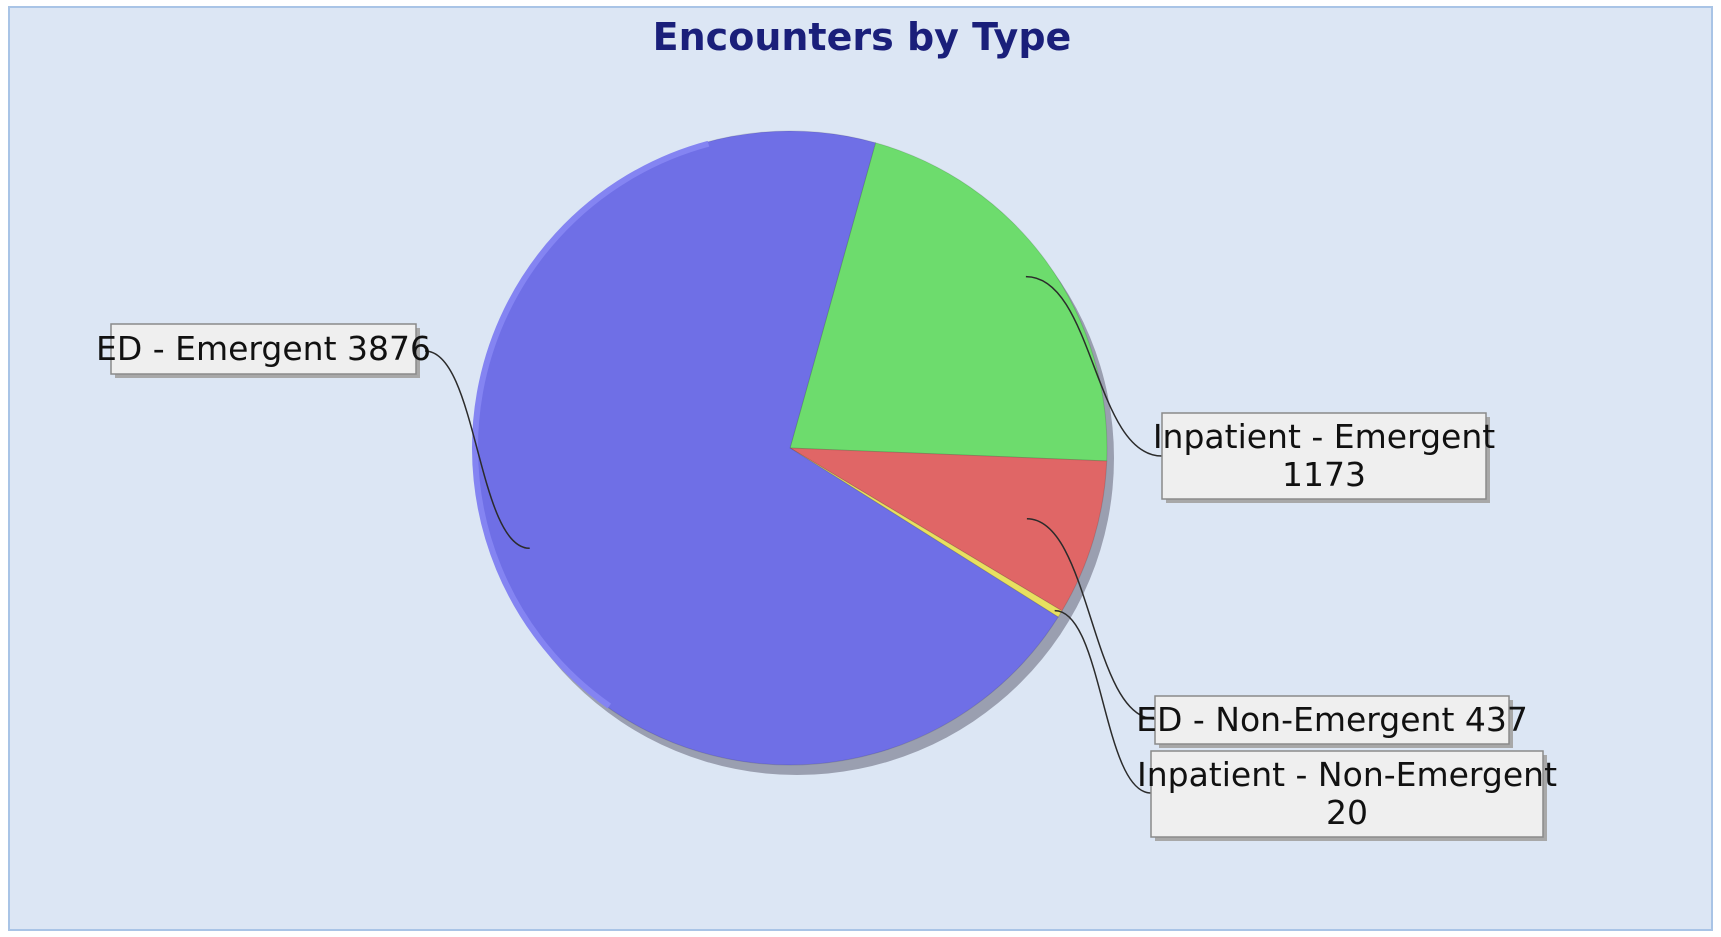 The width and height of the screenshot is (1721, 937). I want to click on slice-label-text: 20, so click(1347, 812).